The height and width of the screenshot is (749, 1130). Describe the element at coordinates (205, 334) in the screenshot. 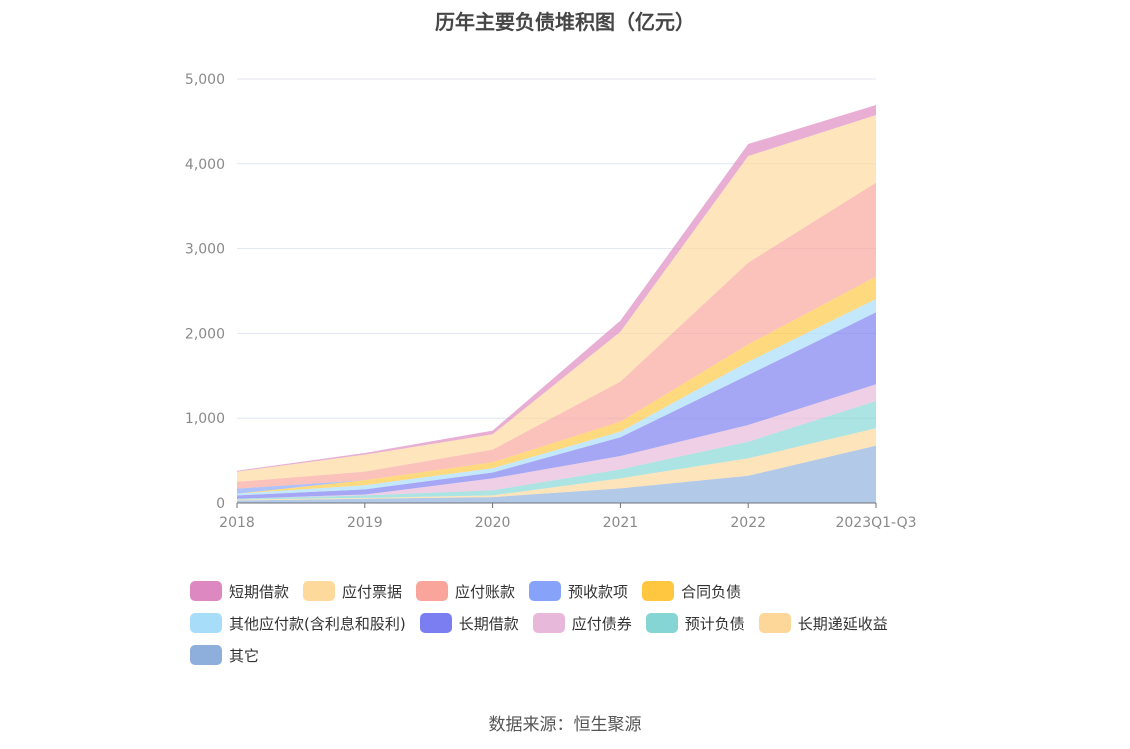

I see `y-tick-label: 2,000` at that location.